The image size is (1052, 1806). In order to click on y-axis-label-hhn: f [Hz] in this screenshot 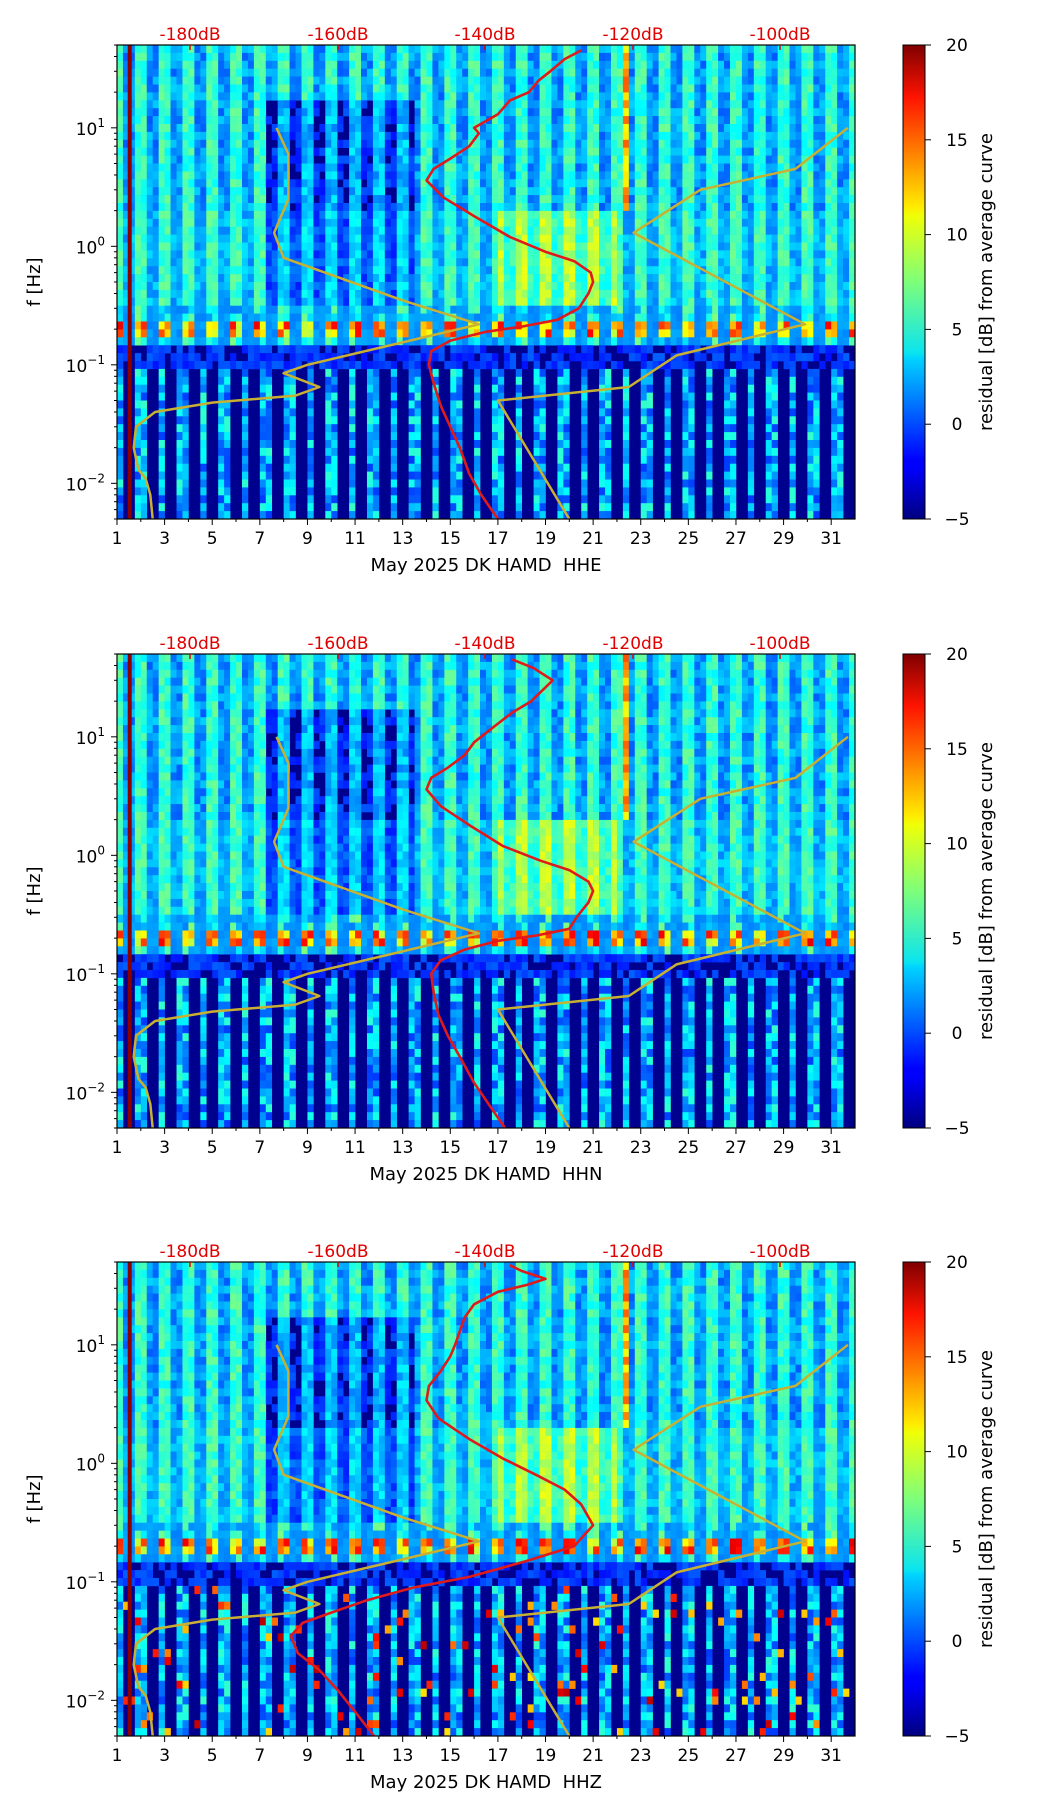, I will do `click(34, 890)`.